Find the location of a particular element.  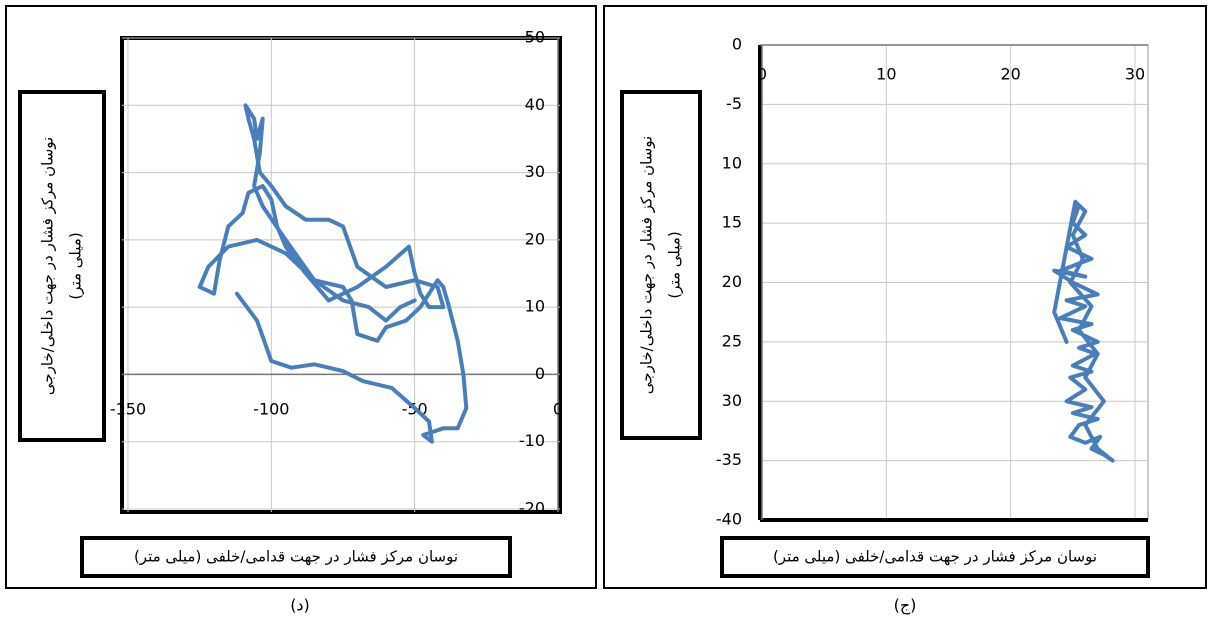

x-tick-label: 30 is located at coordinates (1135, 74).